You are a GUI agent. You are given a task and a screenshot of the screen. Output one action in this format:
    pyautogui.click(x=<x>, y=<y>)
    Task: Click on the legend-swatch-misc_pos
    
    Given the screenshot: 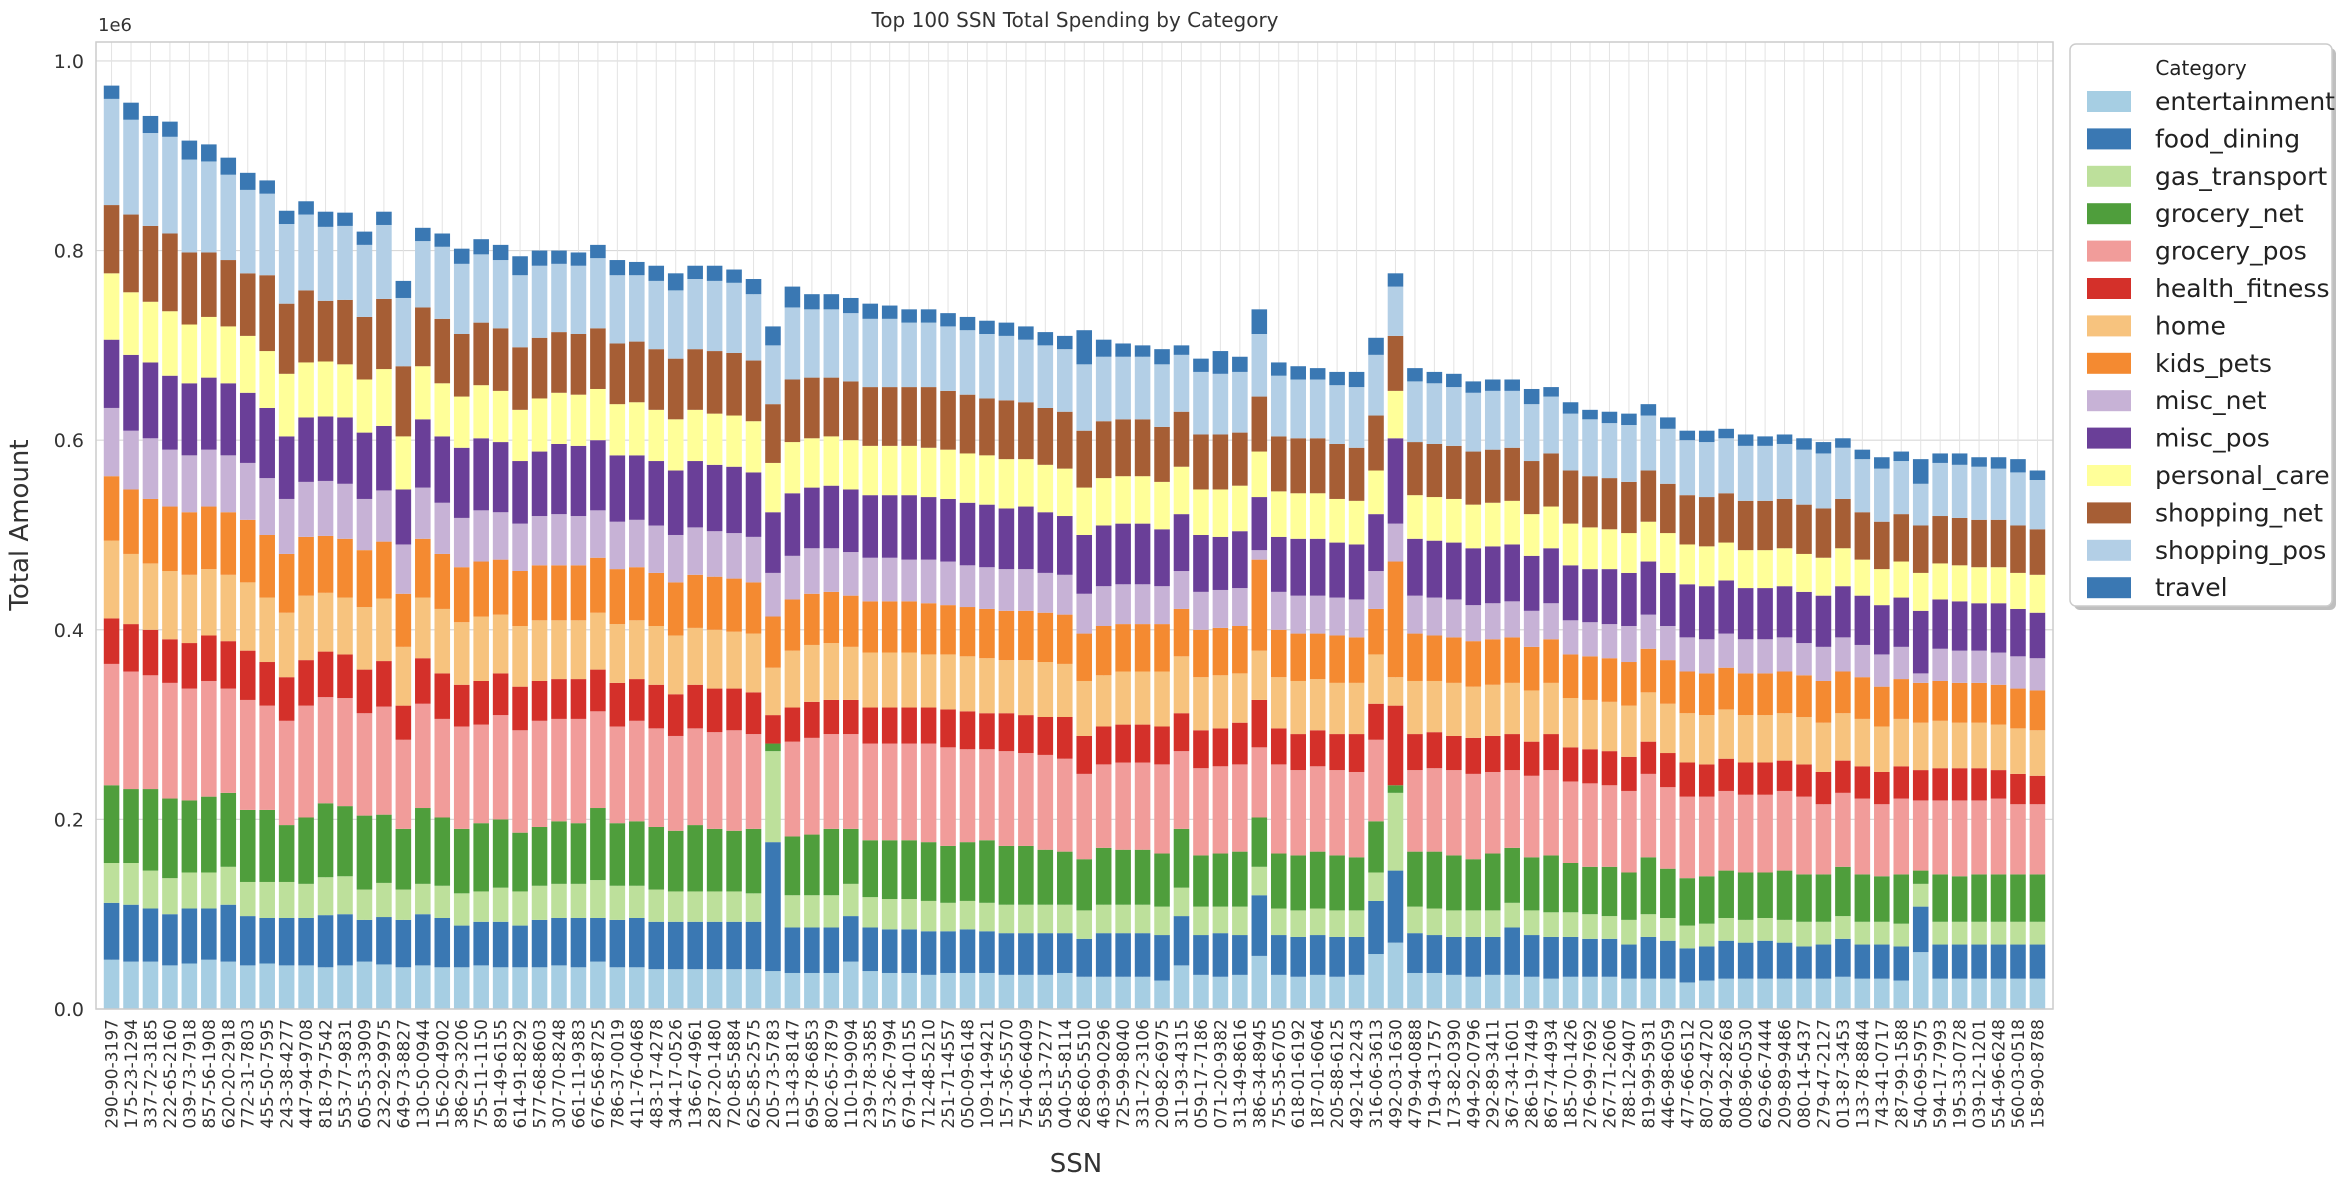 What is the action you would take?
    pyautogui.click(x=2109, y=438)
    